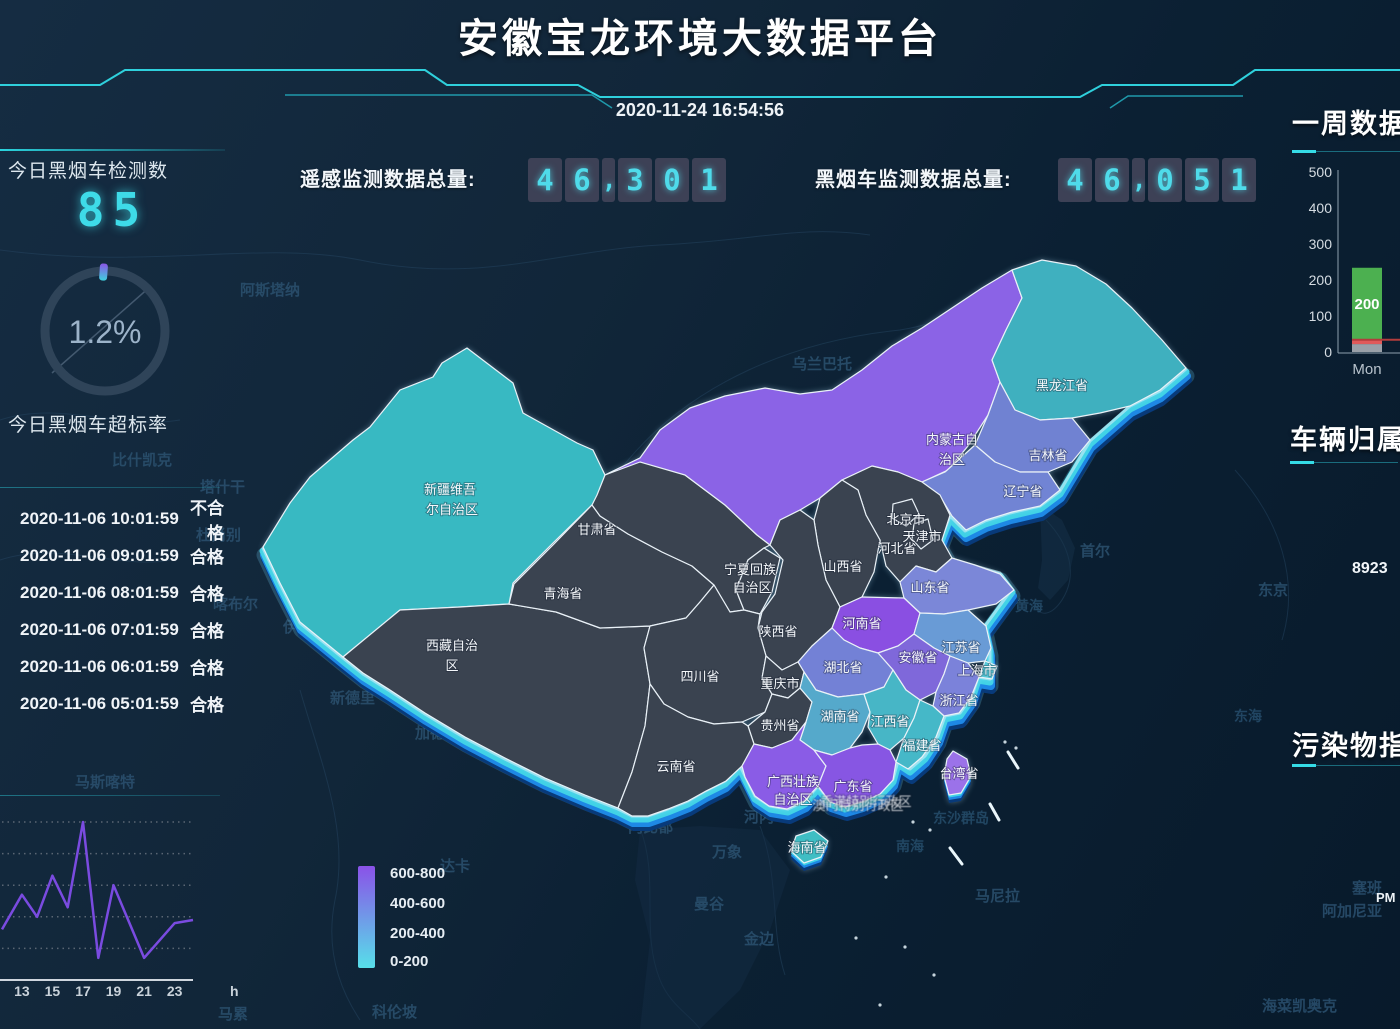 Image resolution: width=1400 pixels, height=1029 pixels. What do you see at coordinates (1075, 180) in the screenshot?
I see `digit-box: 4` at bounding box center [1075, 180].